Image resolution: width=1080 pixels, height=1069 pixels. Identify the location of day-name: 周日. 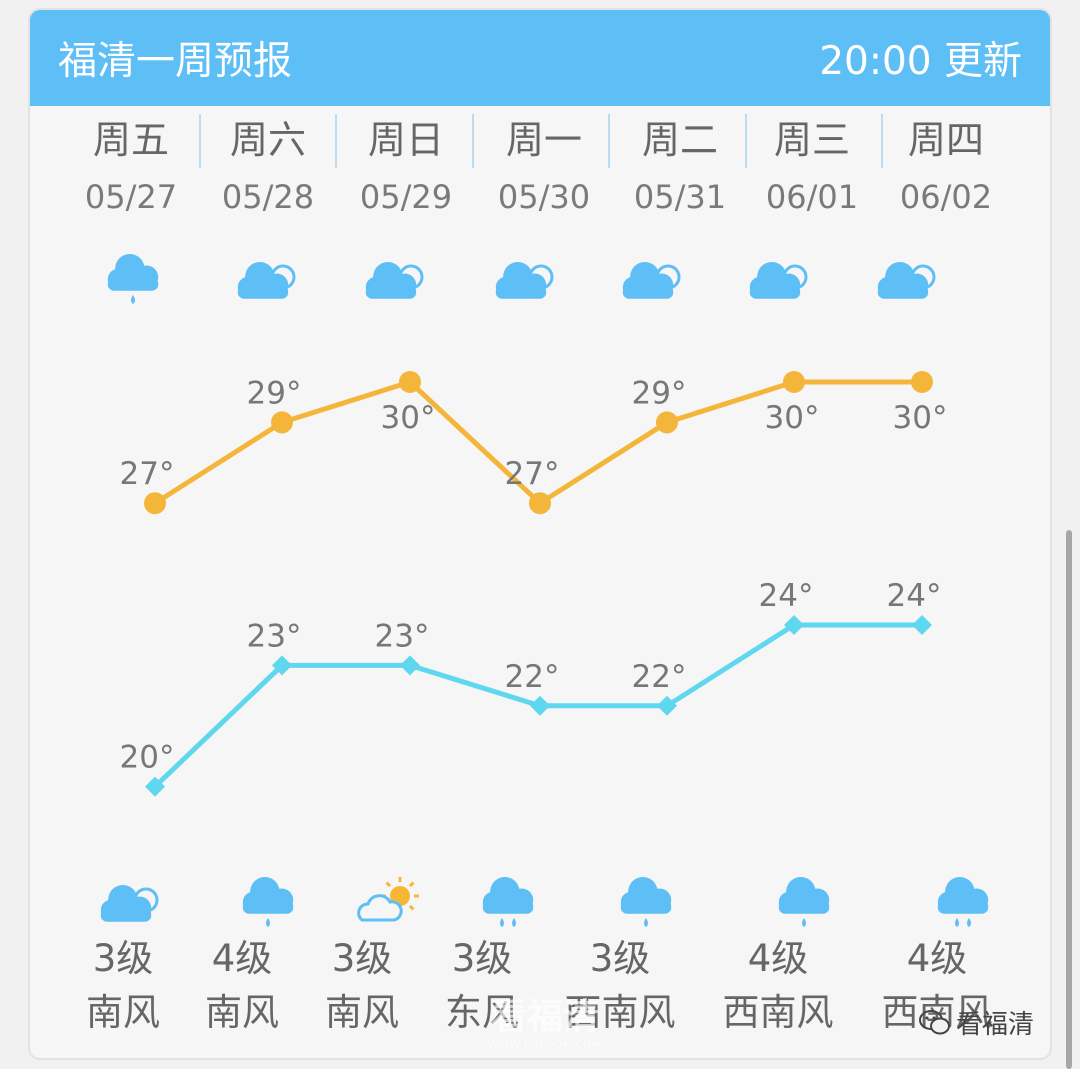
(405, 140).